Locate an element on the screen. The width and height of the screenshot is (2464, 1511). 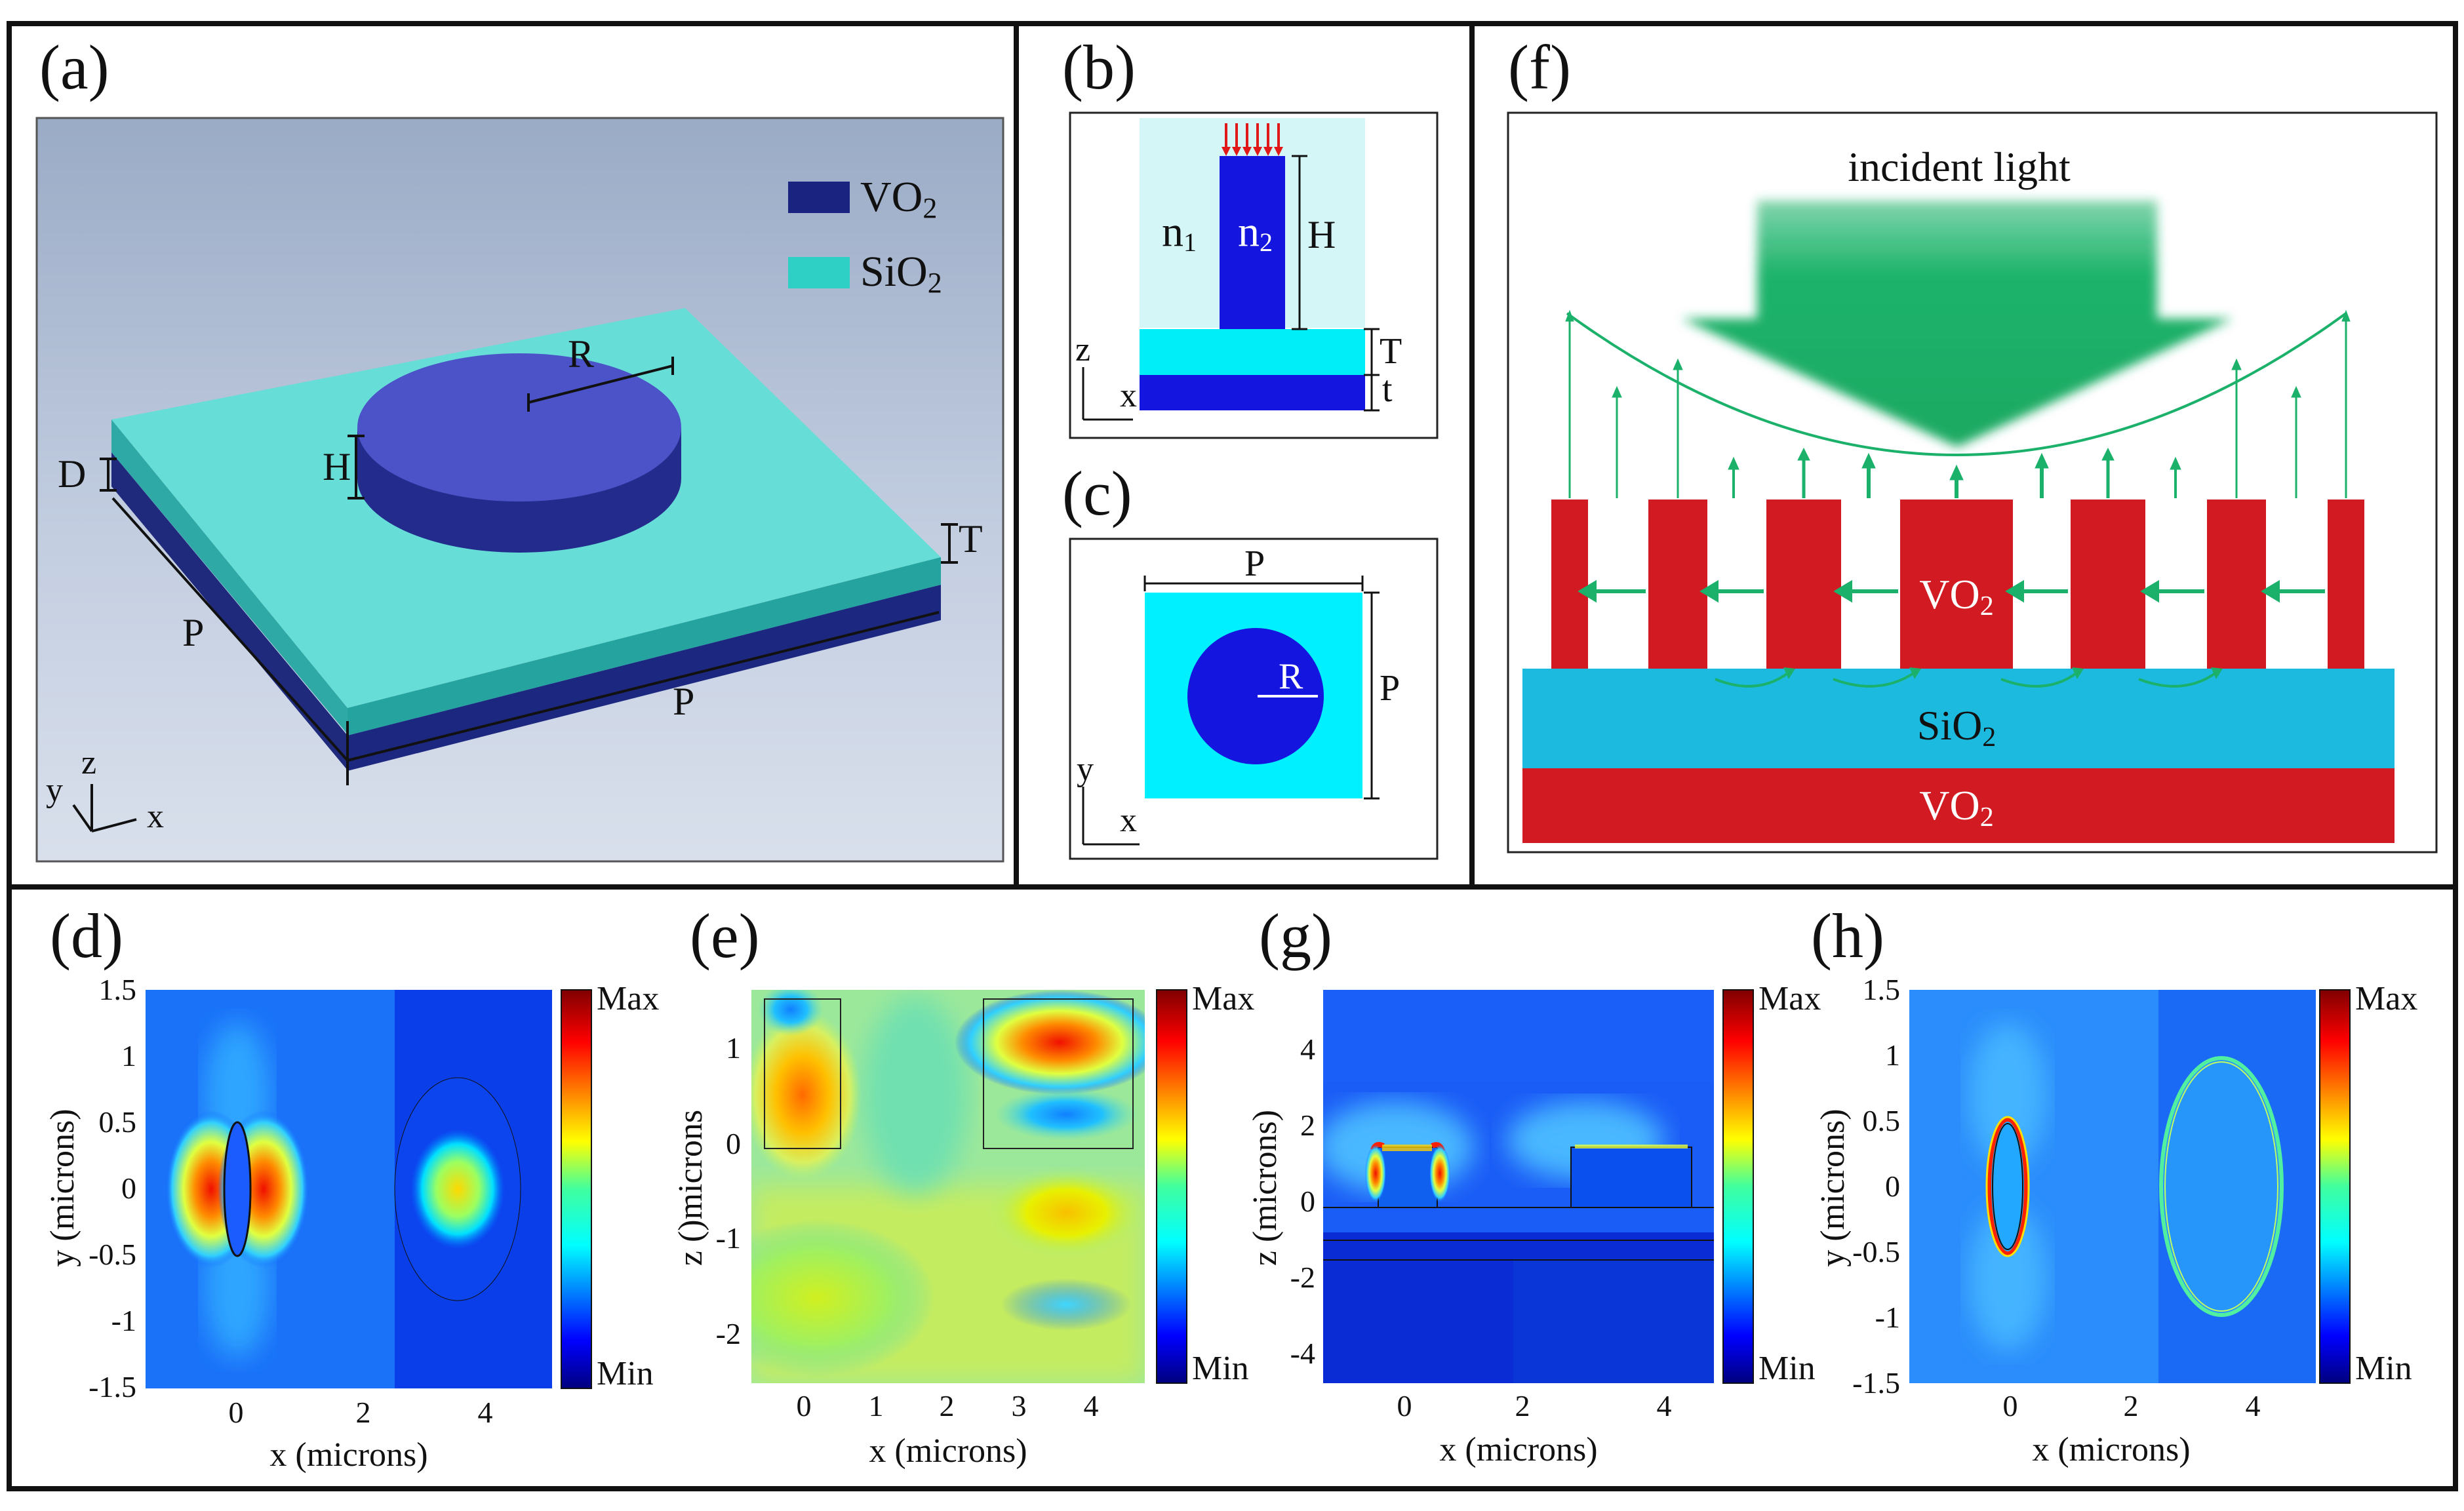
svg-text: -2 is located at coordinates (728, 1333).